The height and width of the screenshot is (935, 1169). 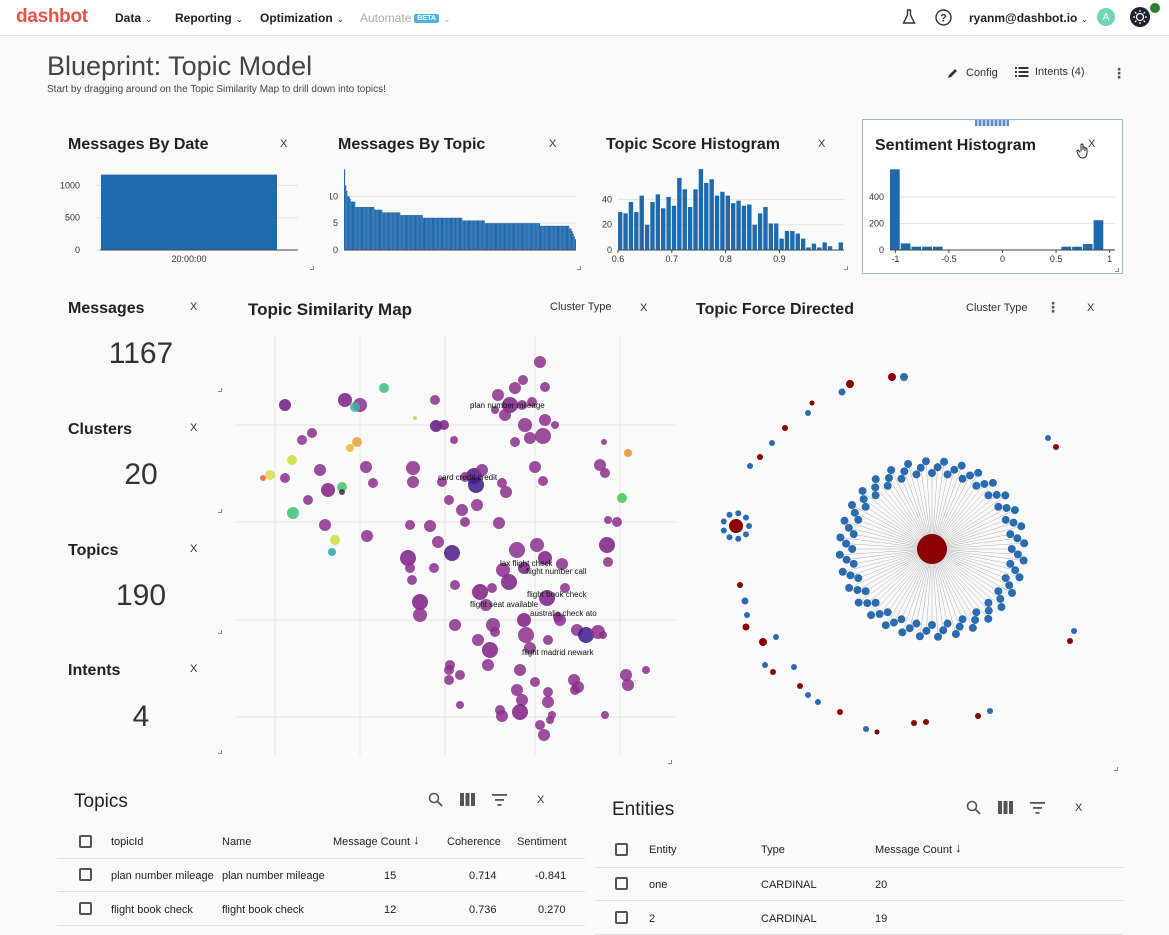 What do you see at coordinates (773, 850) in the screenshot?
I see `column-header: Type` at bounding box center [773, 850].